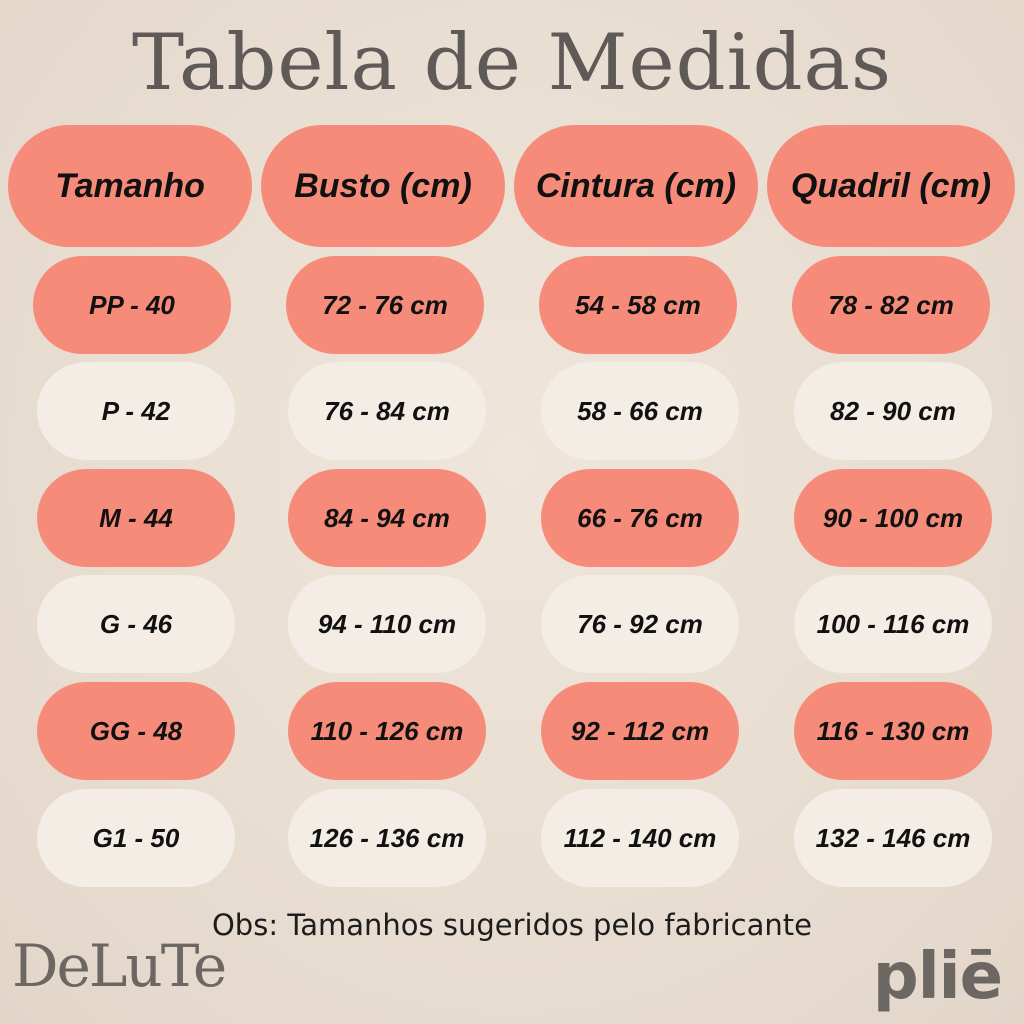 This screenshot has width=1024, height=1024. What do you see at coordinates (136, 411) in the screenshot?
I see `table-cell: P - 42` at bounding box center [136, 411].